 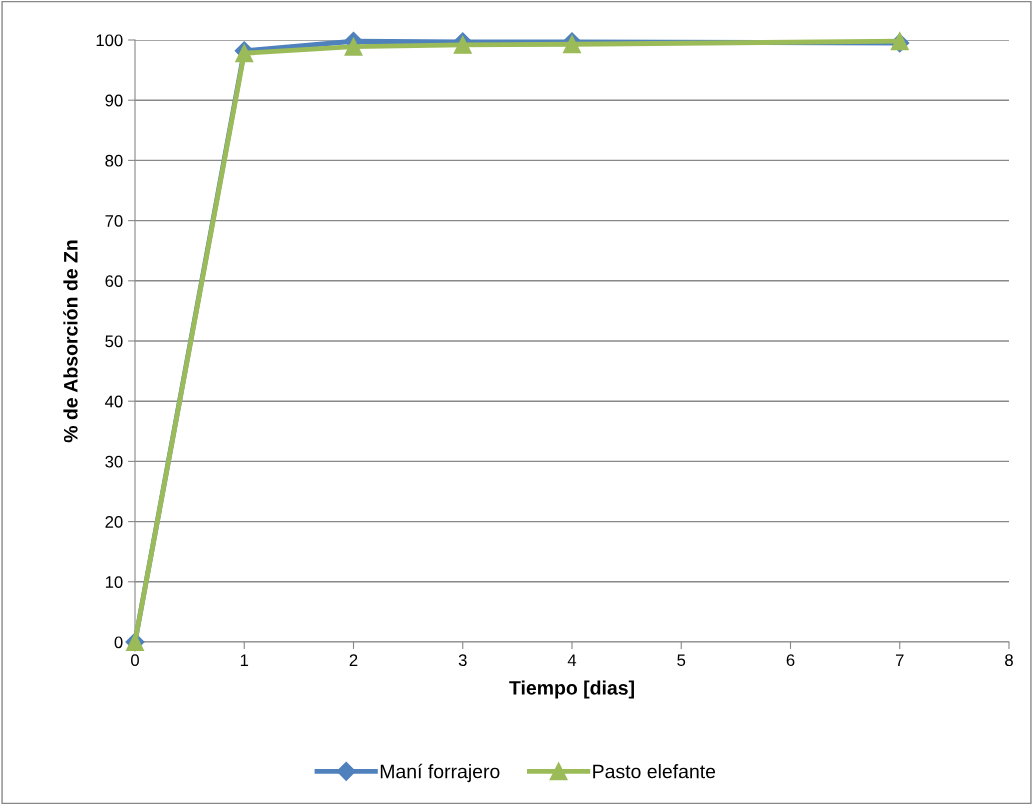 I want to click on legend-label: Maní forrajero, so click(x=440, y=773).